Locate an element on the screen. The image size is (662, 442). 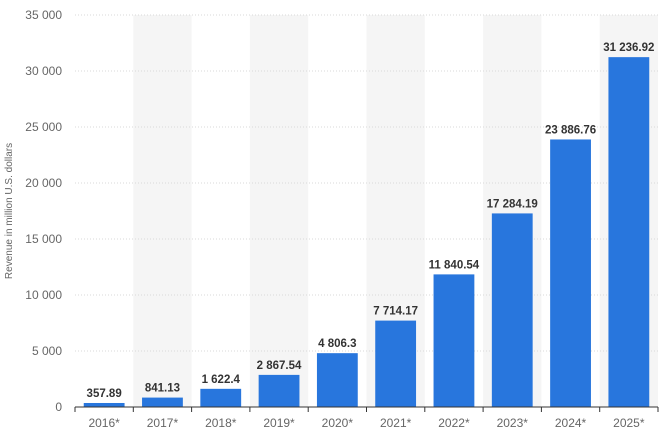
x-tick-label: 2023* is located at coordinates (513, 423).